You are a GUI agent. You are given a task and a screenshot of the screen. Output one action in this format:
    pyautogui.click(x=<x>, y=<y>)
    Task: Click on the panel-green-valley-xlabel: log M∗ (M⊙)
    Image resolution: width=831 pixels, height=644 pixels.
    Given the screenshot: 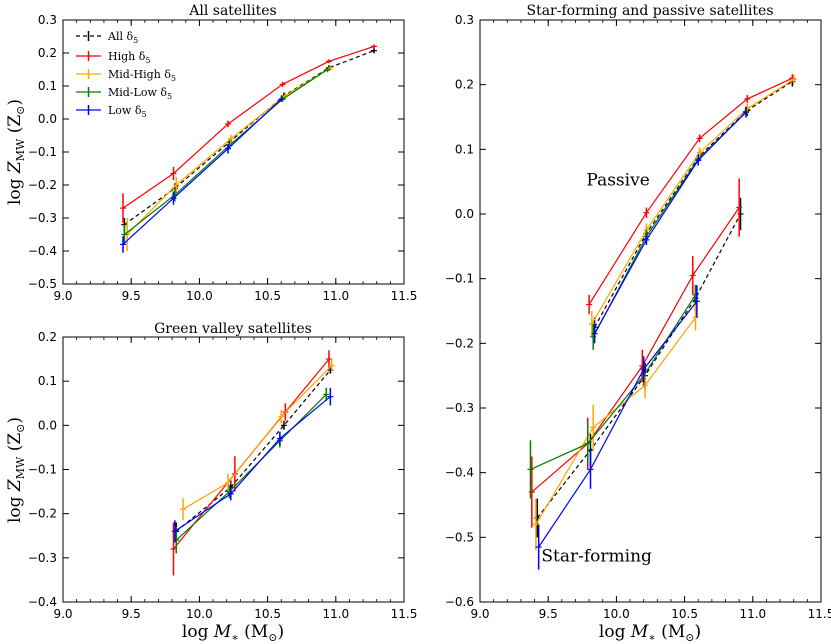 What is the action you would take?
    pyautogui.click(x=233, y=633)
    